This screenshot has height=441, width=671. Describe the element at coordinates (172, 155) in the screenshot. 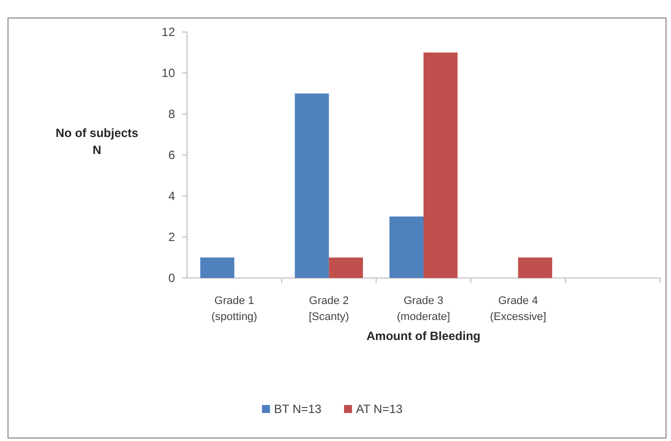

I see `y-tick-label: 6` at that location.